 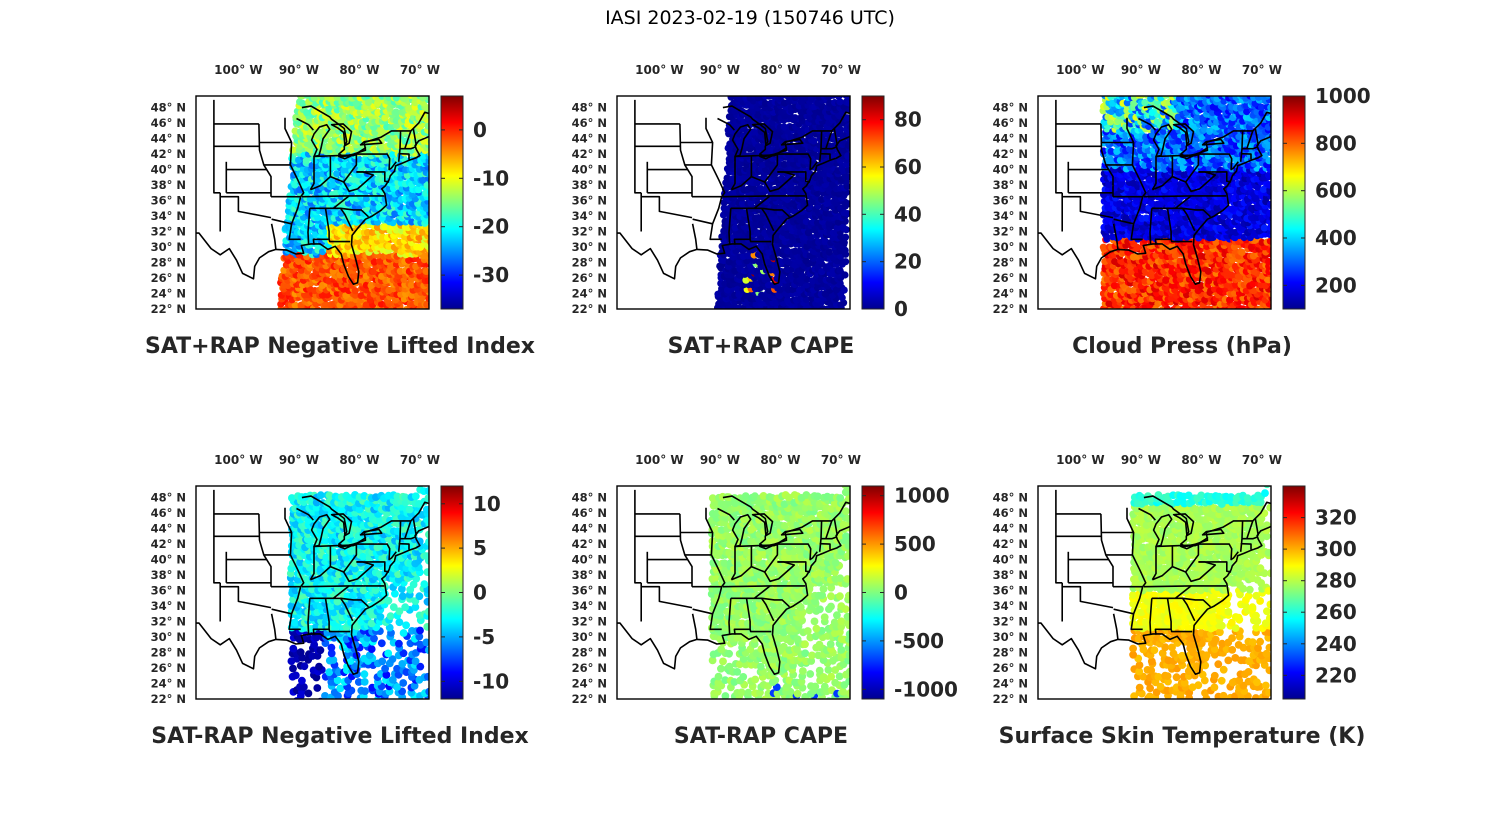 What do you see at coordinates (168, 108) in the screenshot?
I see `lat-tick-label: 48° N` at bounding box center [168, 108].